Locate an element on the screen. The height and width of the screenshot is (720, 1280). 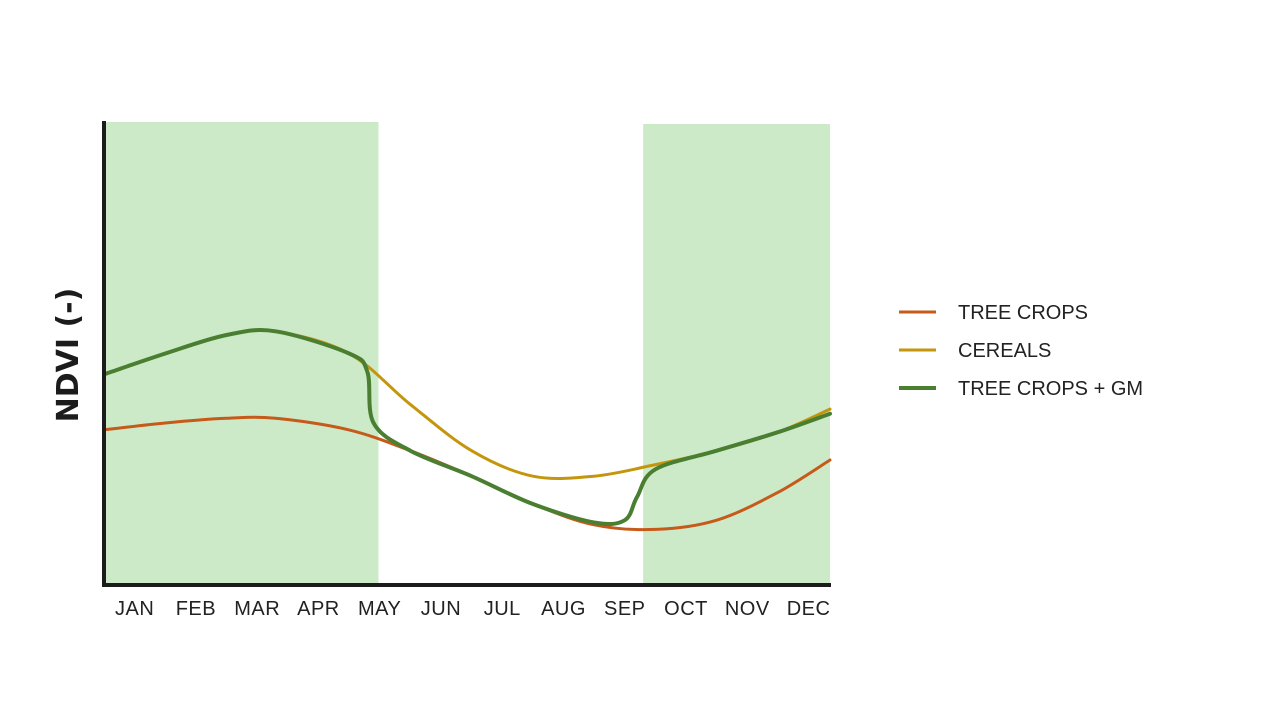
y-axis-label: NDVI (-) is located at coordinates (68, 355).